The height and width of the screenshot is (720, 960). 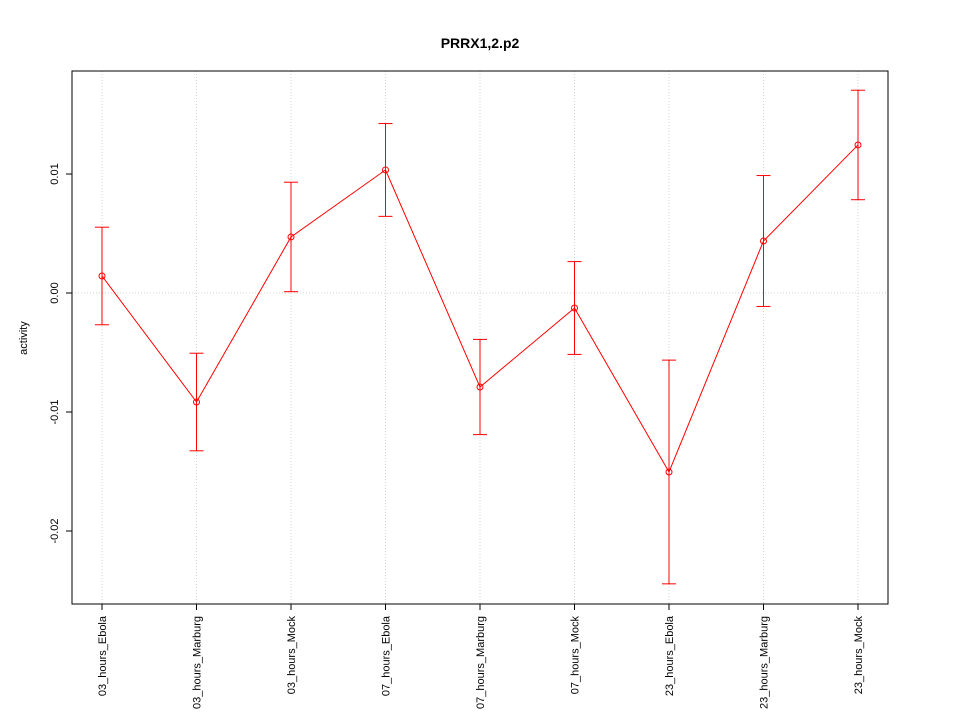 What do you see at coordinates (576, 655) in the screenshot?
I see `x-tick-label: 07_hours_Mock` at bounding box center [576, 655].